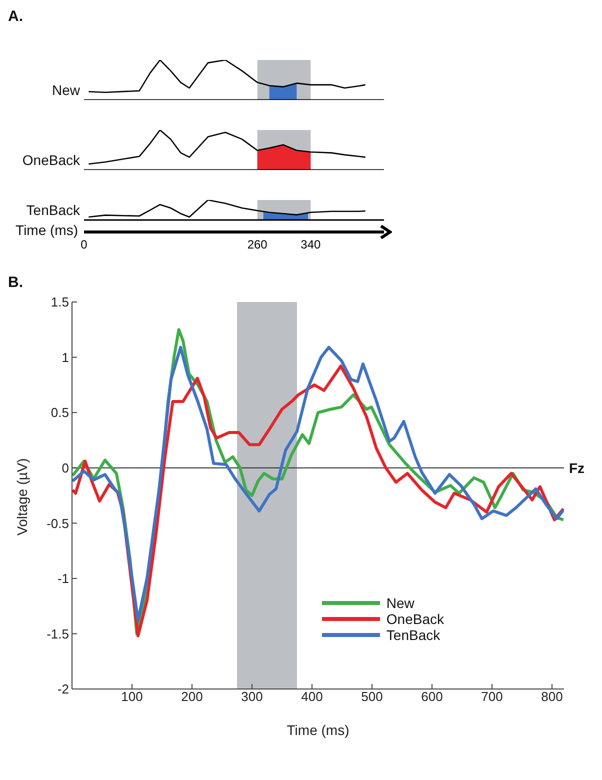  What do you see at coordinates (415, 619) in the screenshot?
I see `legend-label: OneBack` at bounding box center [415, 619].